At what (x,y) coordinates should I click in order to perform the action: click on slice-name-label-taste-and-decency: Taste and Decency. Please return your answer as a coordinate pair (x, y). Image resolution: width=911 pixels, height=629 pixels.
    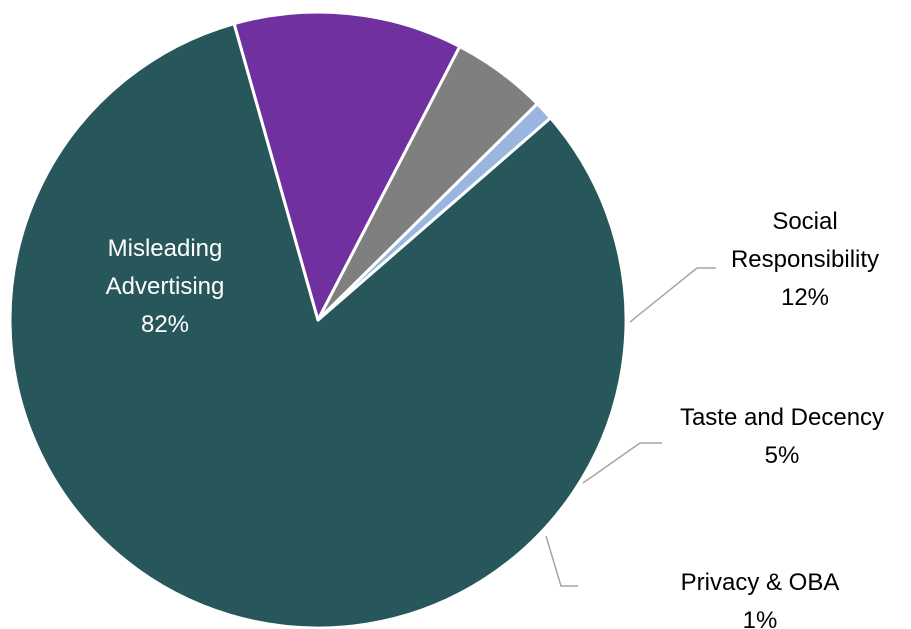
    Looking at the image, I should click on (782, 417).